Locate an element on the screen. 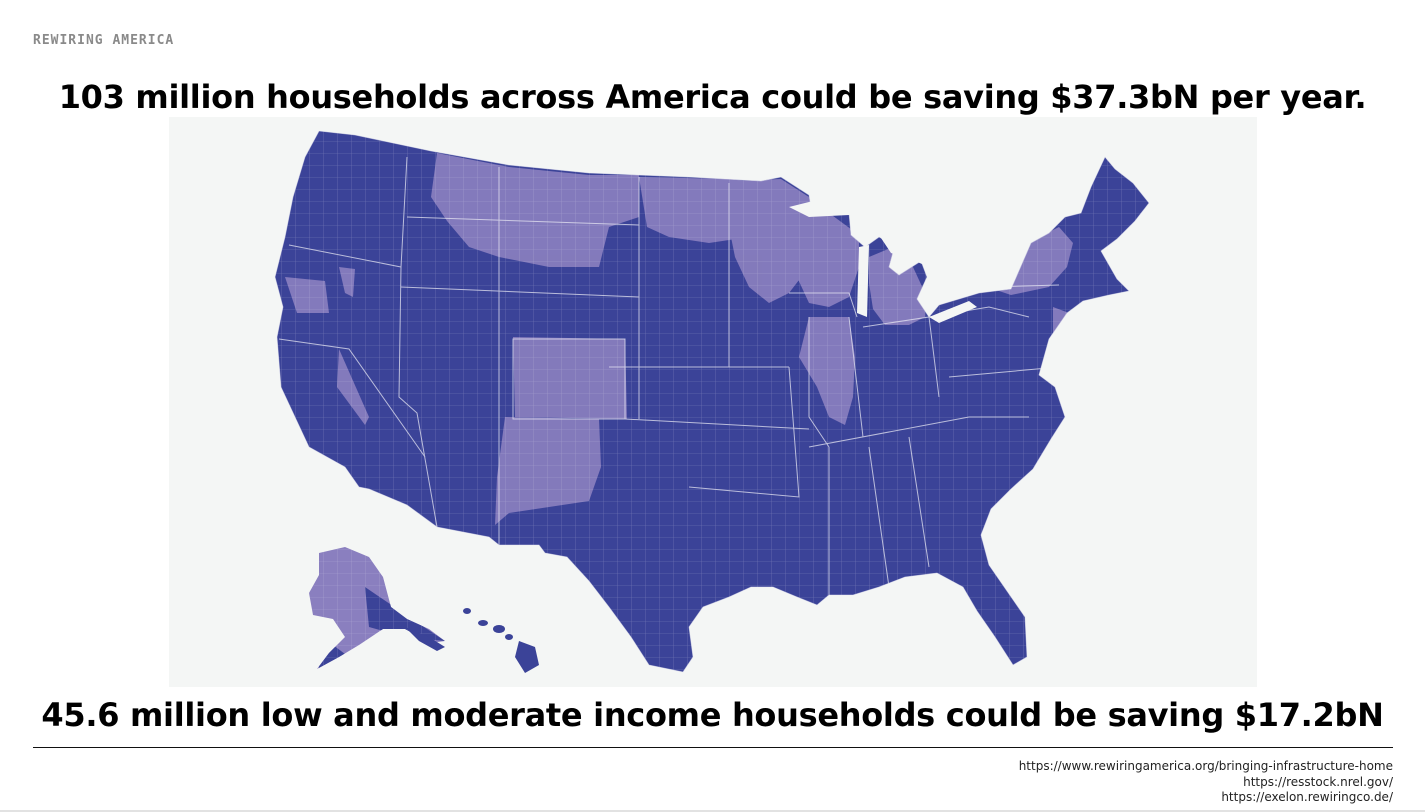 The height and width of the screenshot is (812, 1425). bottom-bar is located at coordinates (712, 811).